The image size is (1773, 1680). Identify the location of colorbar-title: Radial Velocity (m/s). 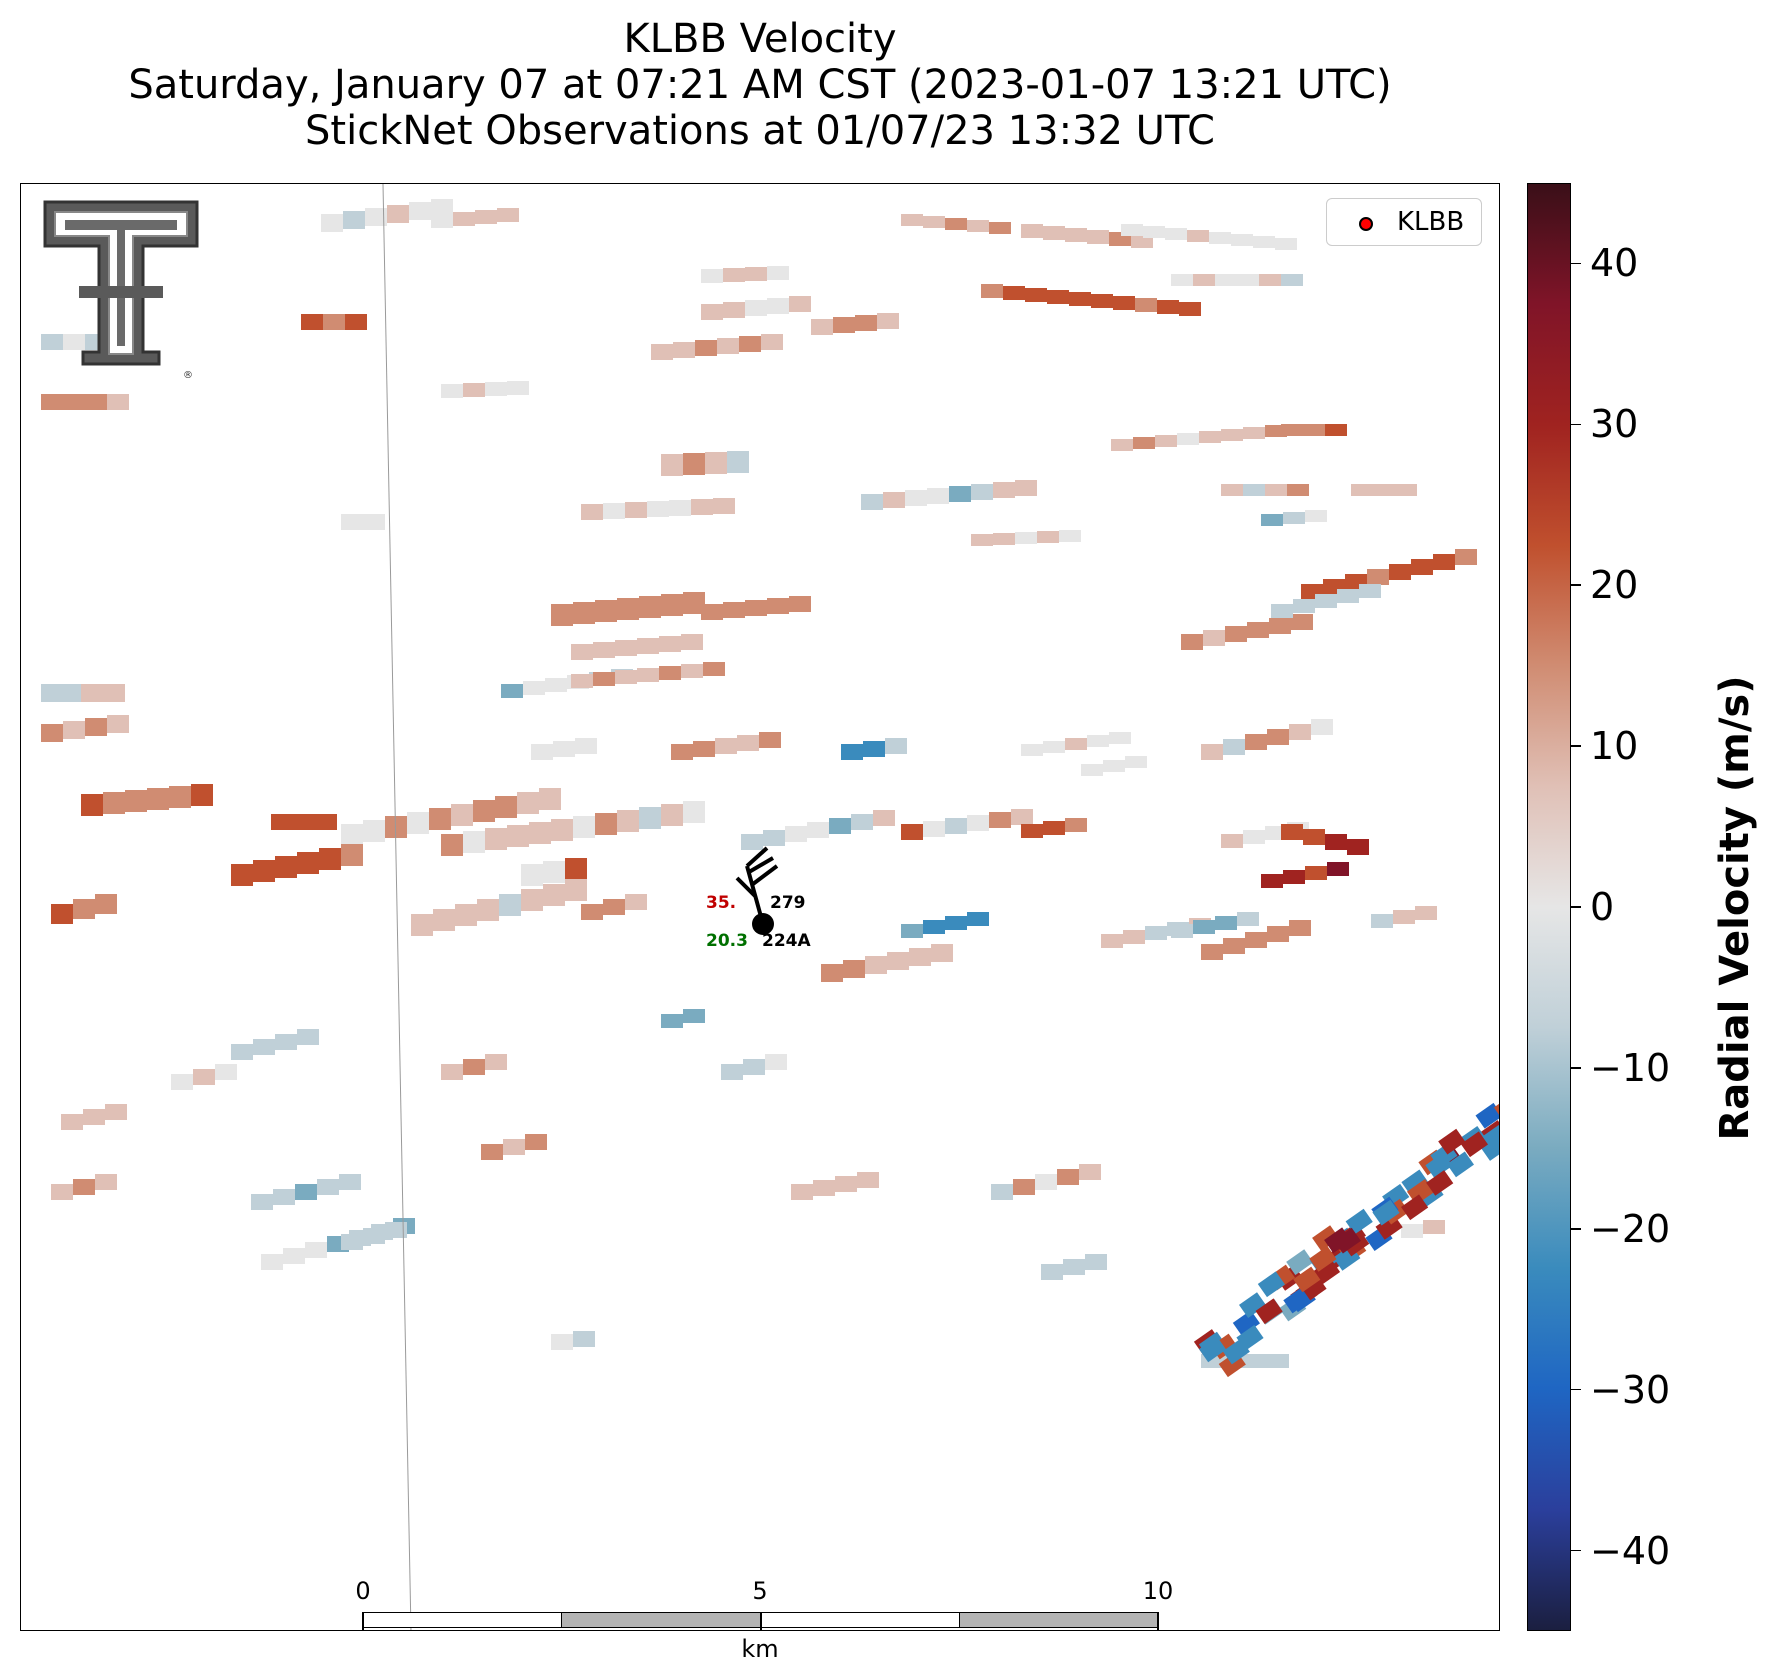
(1735, 908).